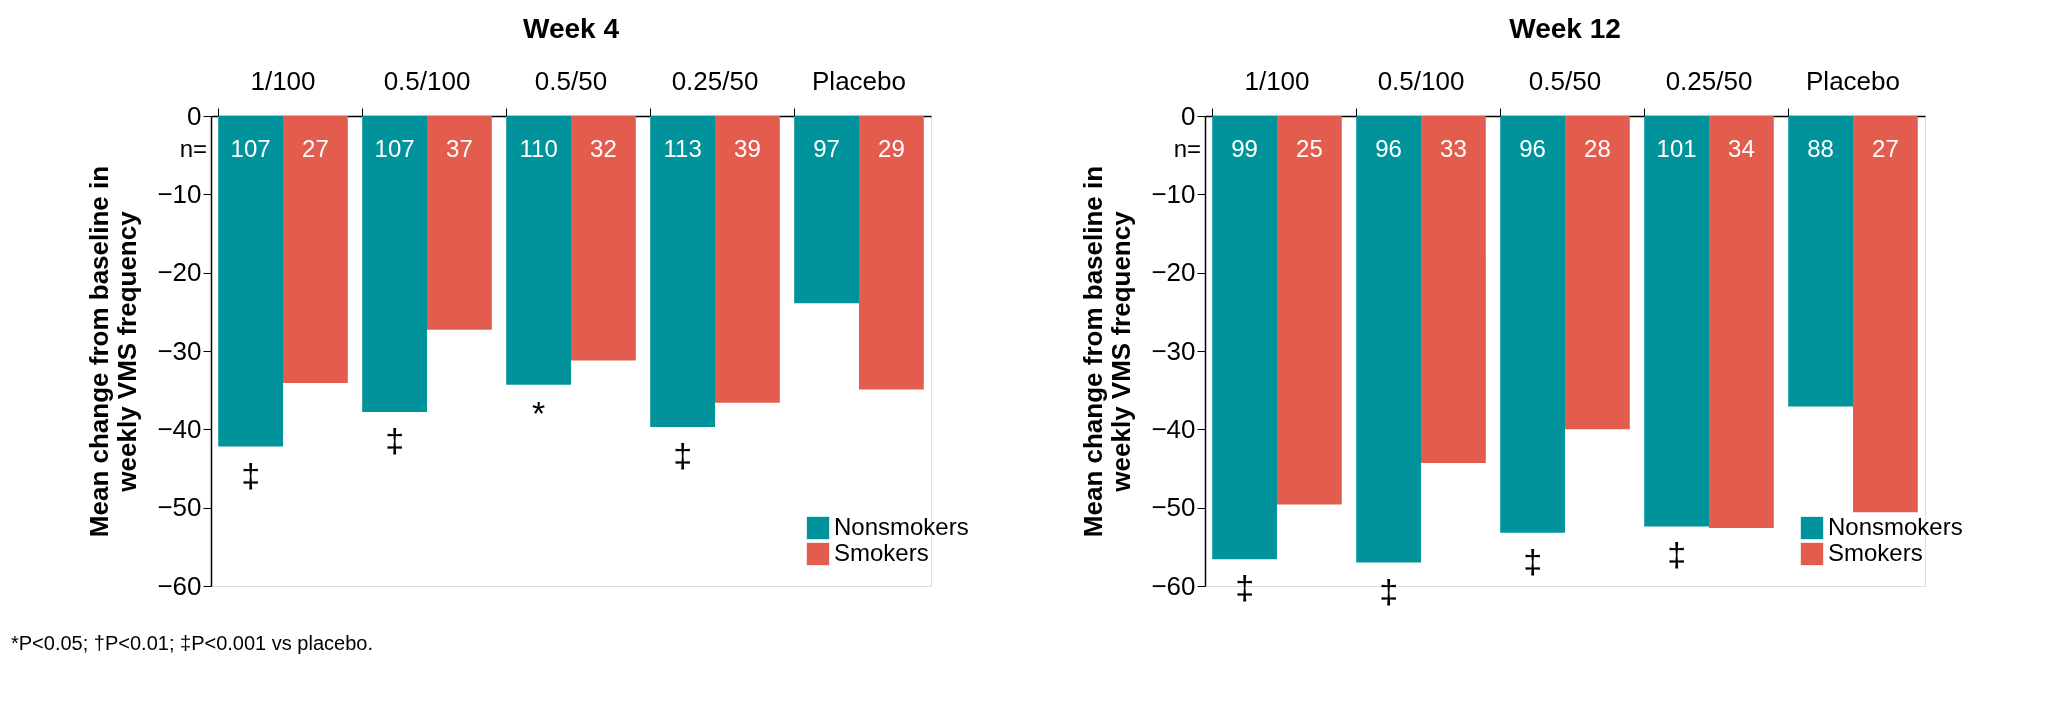 The height and width of the screenshot is (702, 2064). What do you see at coordinates (1565, 28) in the screenshot?
I see `chart-title: Week 12` at bounding box center [1565, 28].